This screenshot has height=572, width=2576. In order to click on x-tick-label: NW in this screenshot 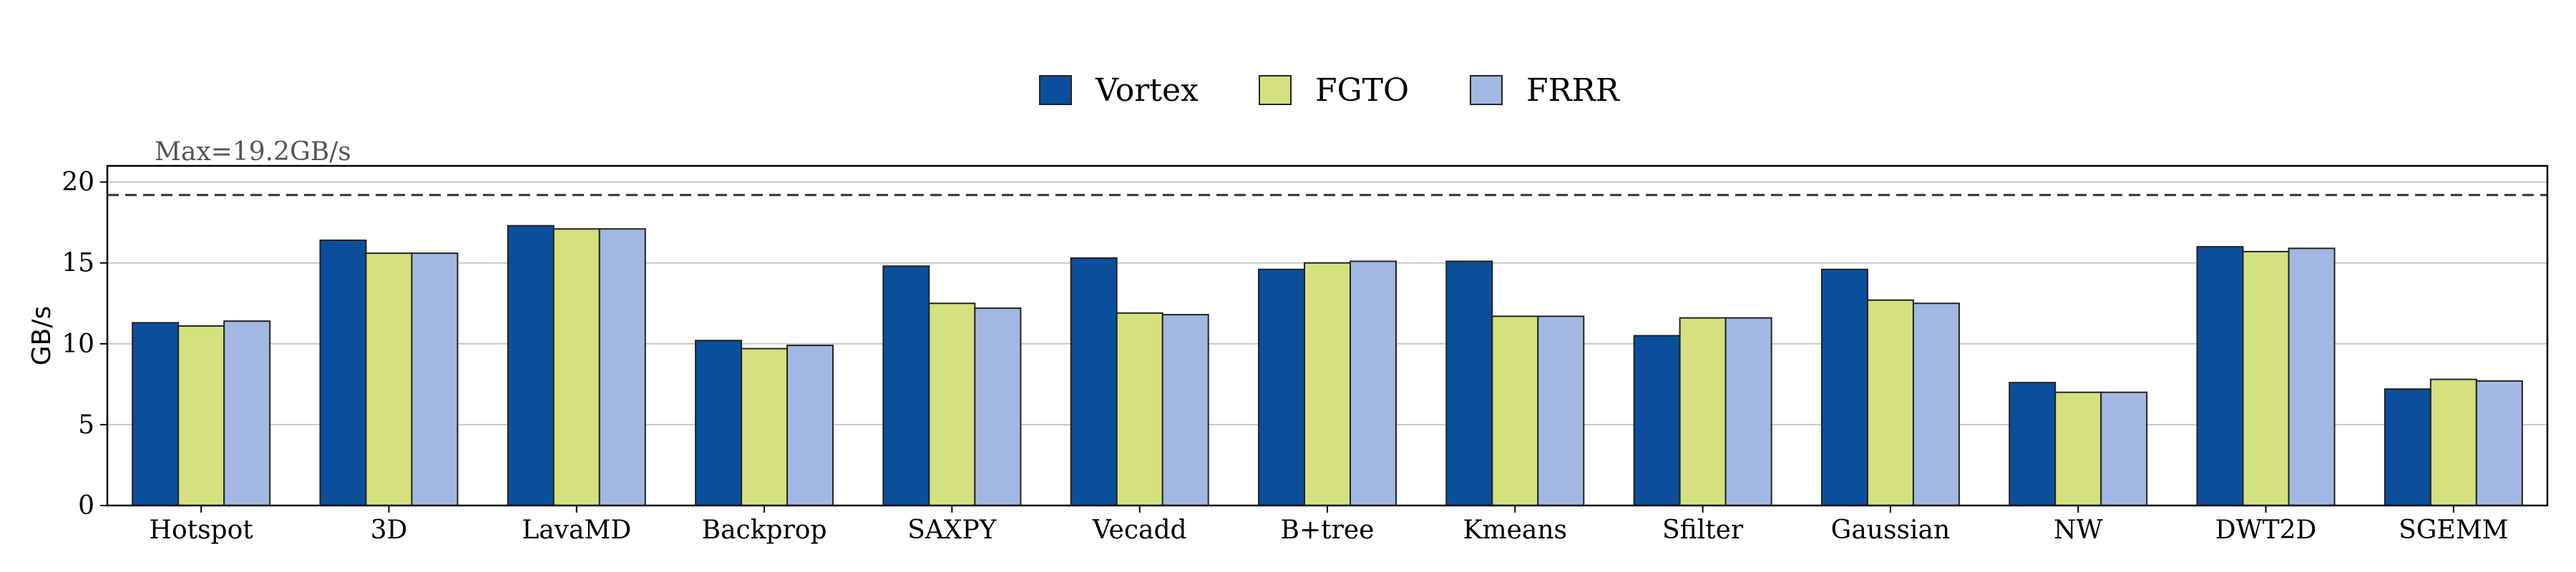, I will do `click(2078, 530)`.